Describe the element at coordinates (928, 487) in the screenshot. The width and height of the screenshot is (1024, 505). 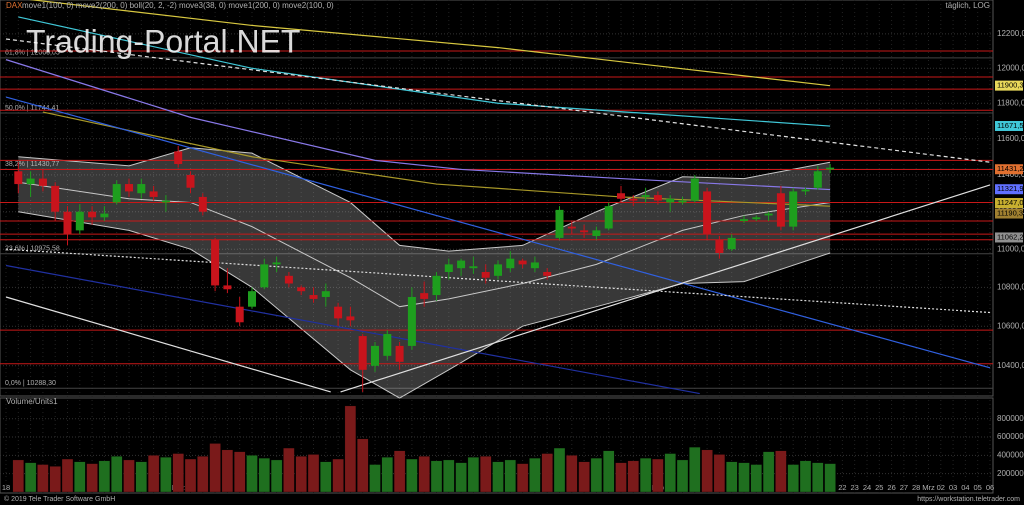
I see `x-tick-label: Mrz` at that location.